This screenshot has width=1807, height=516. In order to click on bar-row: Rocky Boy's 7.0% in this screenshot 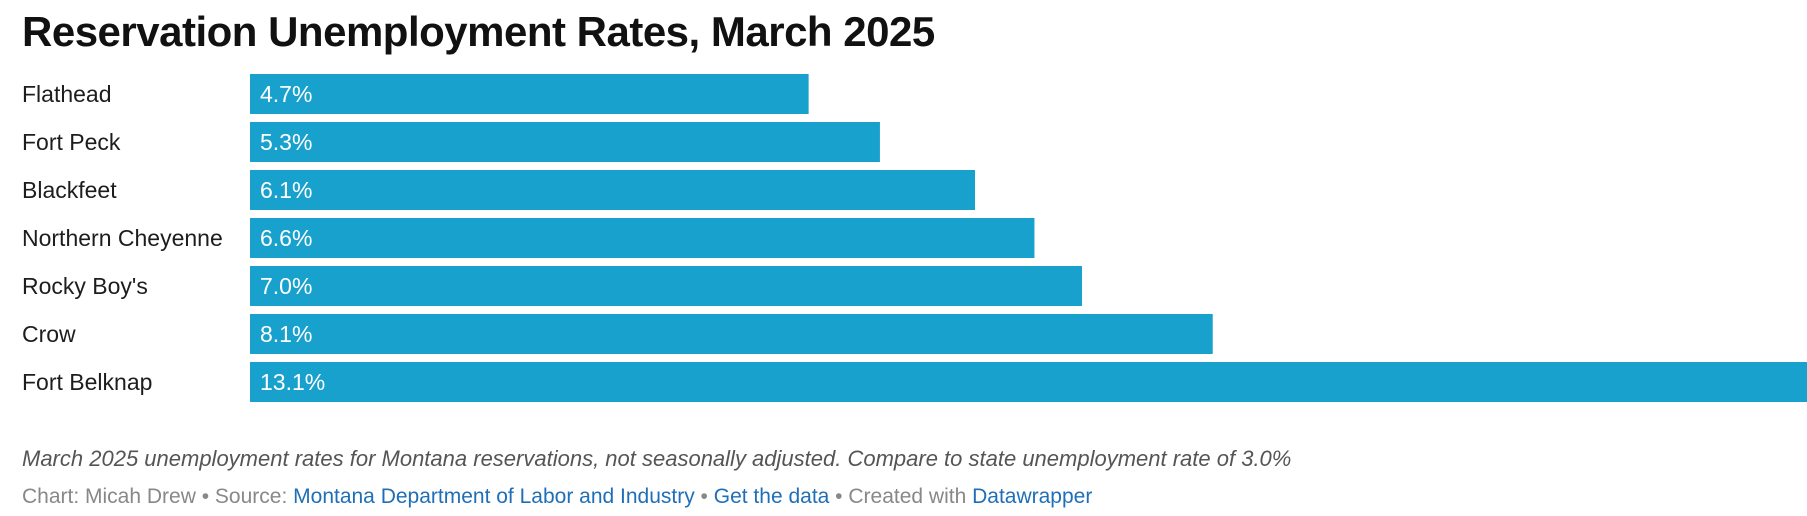, I will do `click(552, 286)`.